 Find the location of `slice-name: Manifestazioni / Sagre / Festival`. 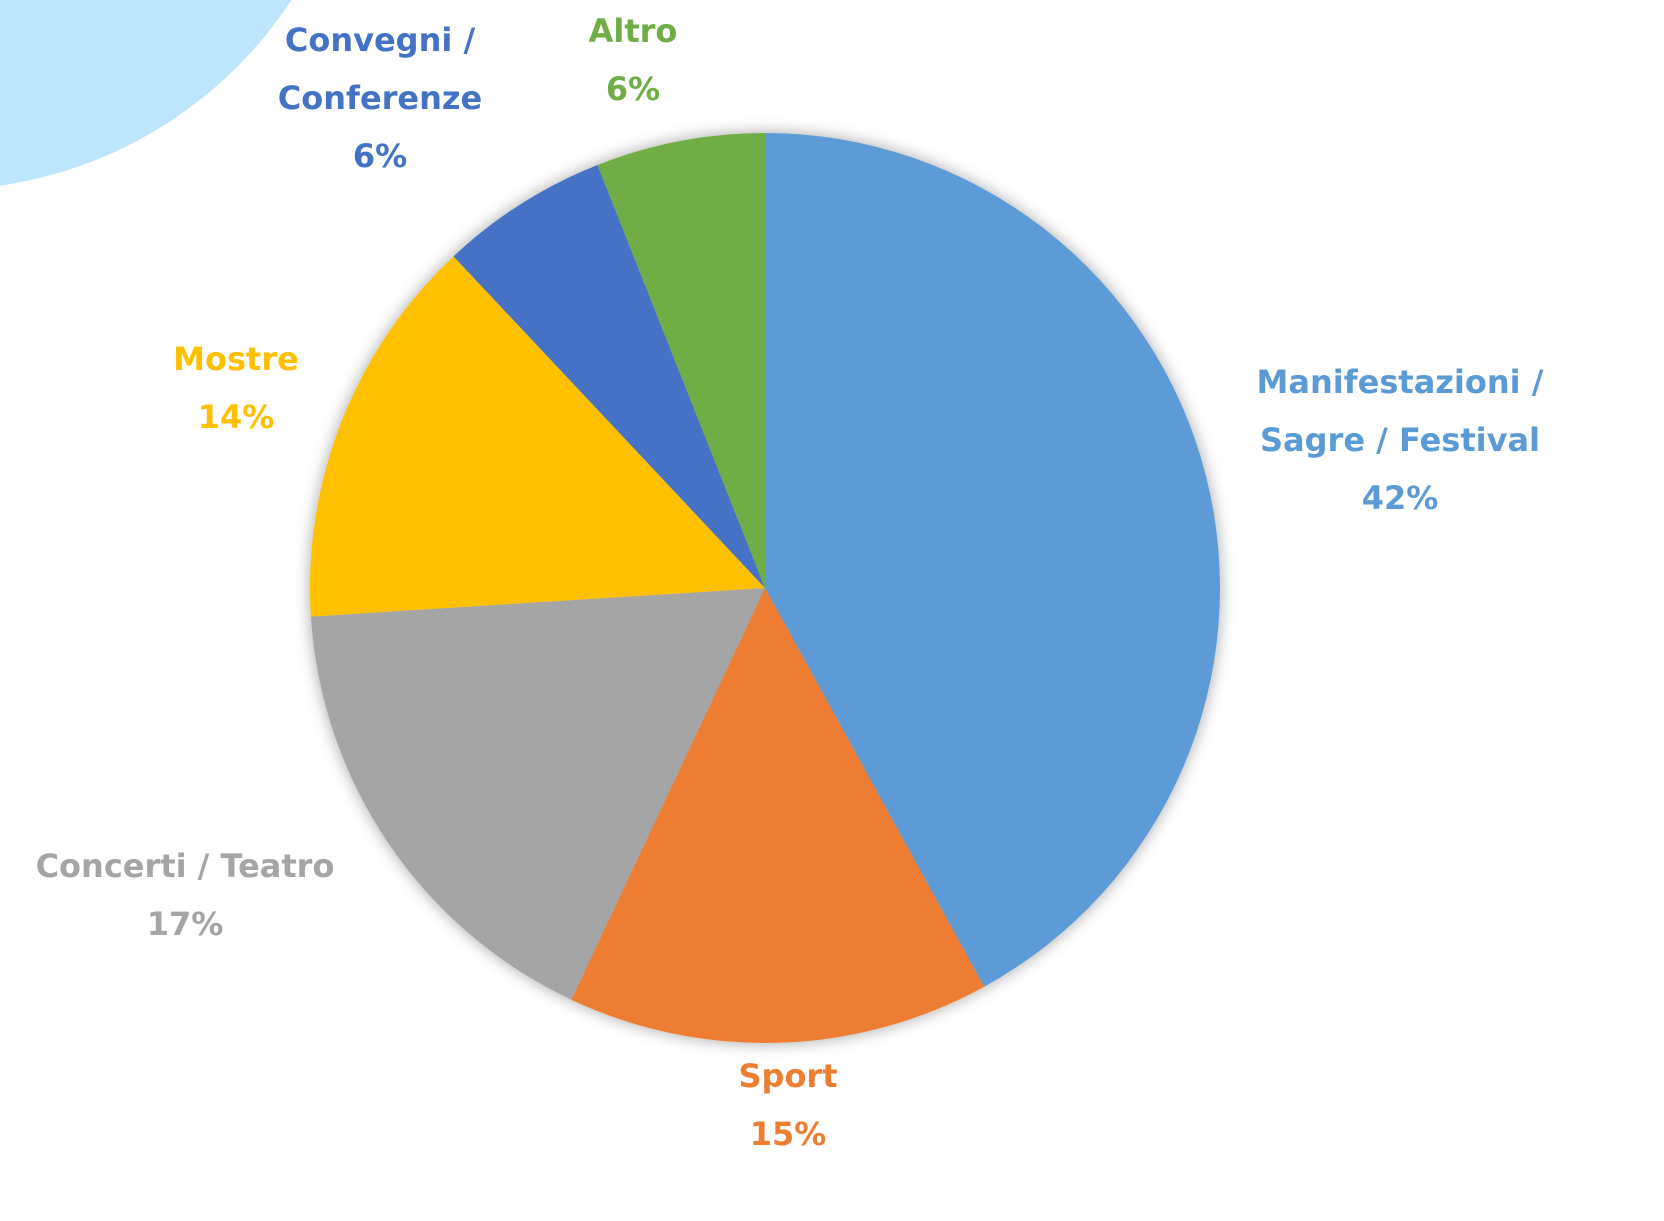

slice-name: Manifestazioni / Sagre / Festival is located at coordinates (1400, 411).